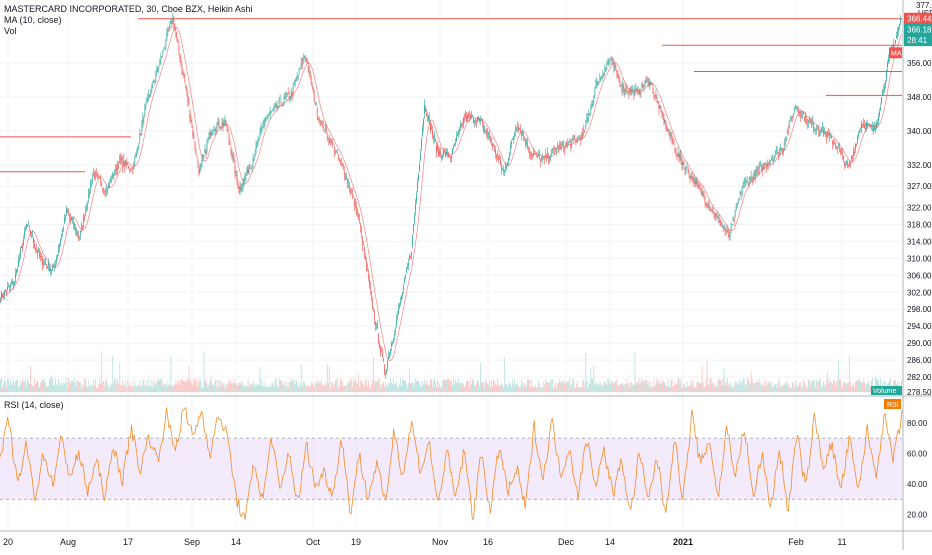  I want to click on time-tick-label: Sep, so click(192, 542).